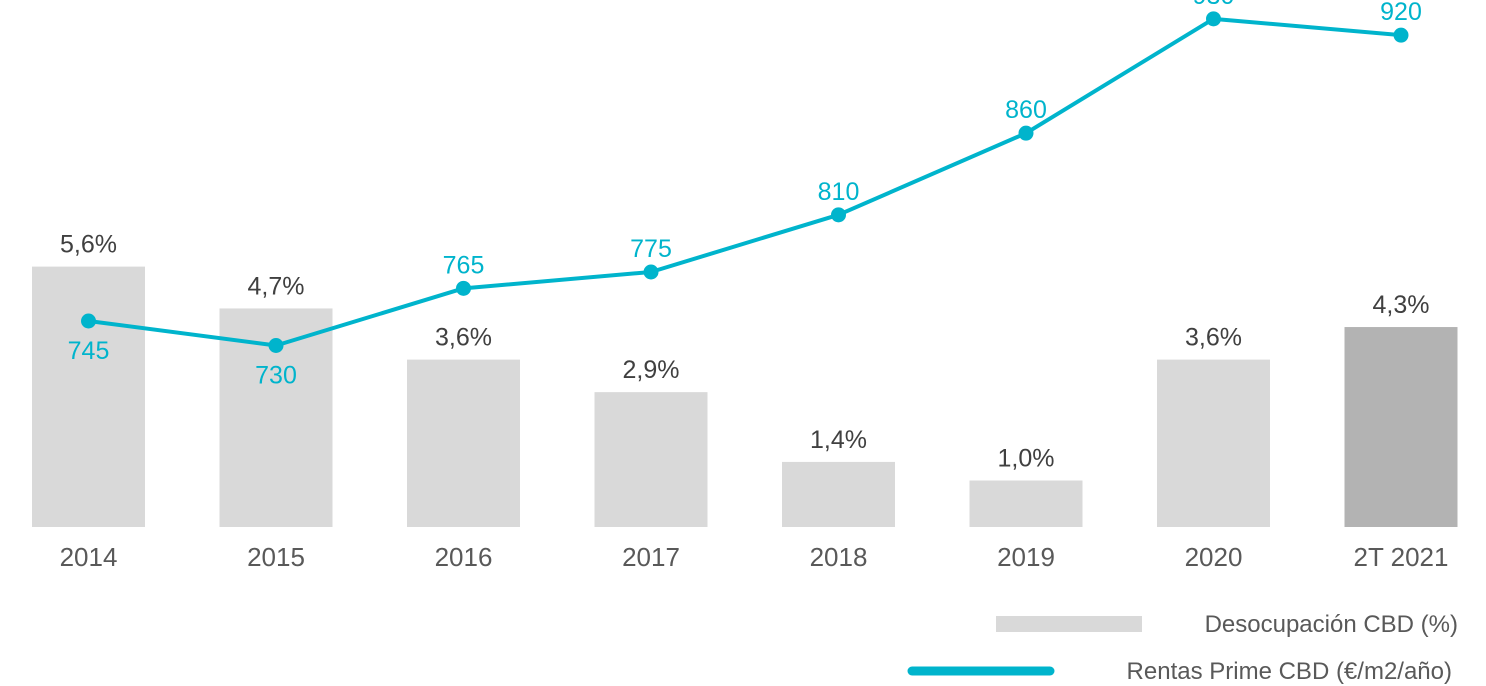 The height and width of the screenshot is (686, 1486). What do you see at coordinates (276, 286) in the screenshot?
I see `bar-value-label: 4,7%` at bounding box center [276, 286].